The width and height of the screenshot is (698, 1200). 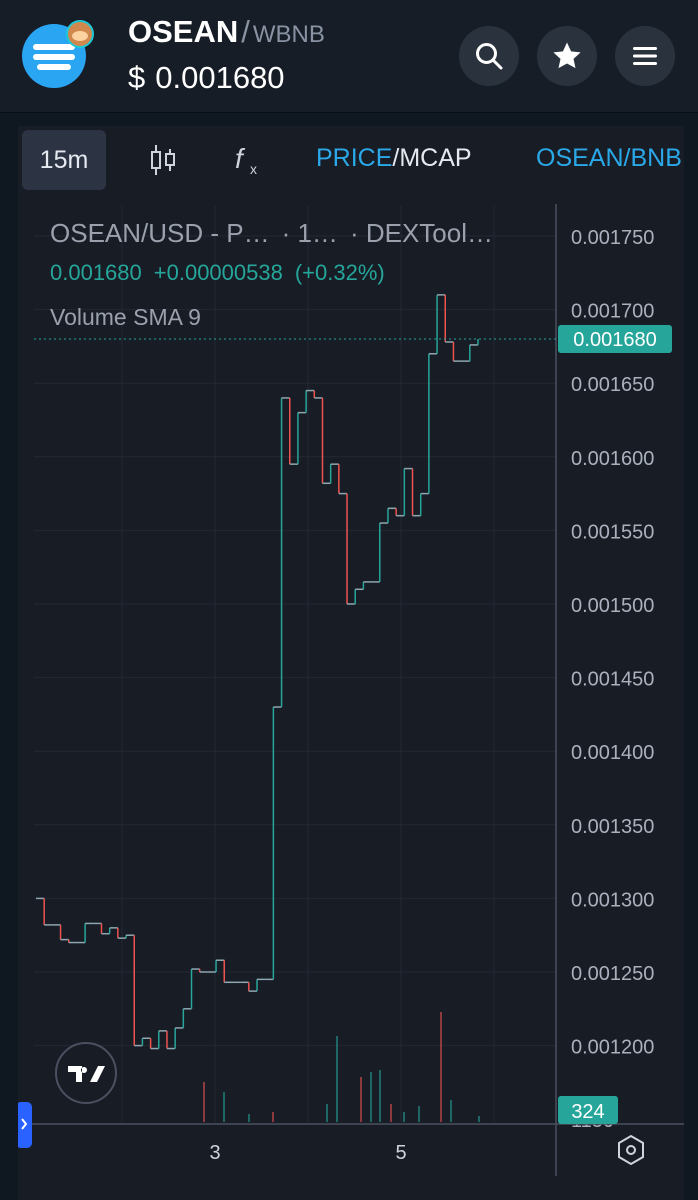 I want to click on change-percent: (+0.32%), so click(x=339, y=272).